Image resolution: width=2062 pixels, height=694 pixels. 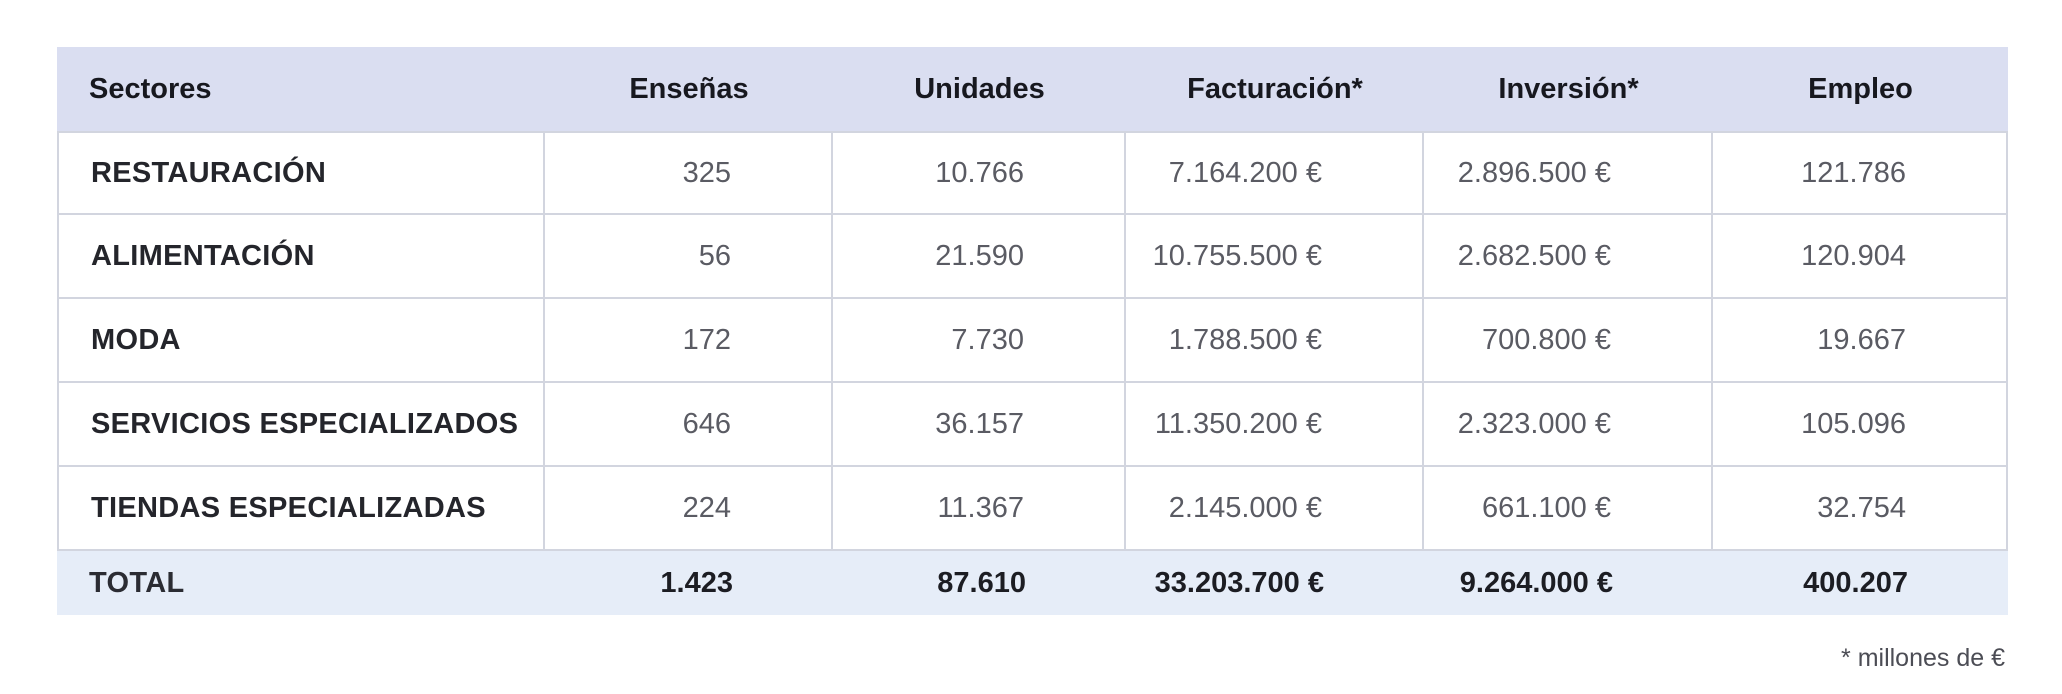 What do you see at coordinates (1568, 341) in the screenshot?
I see `cell-inversion: 700.800 €` at bounding box center [1568, 341].